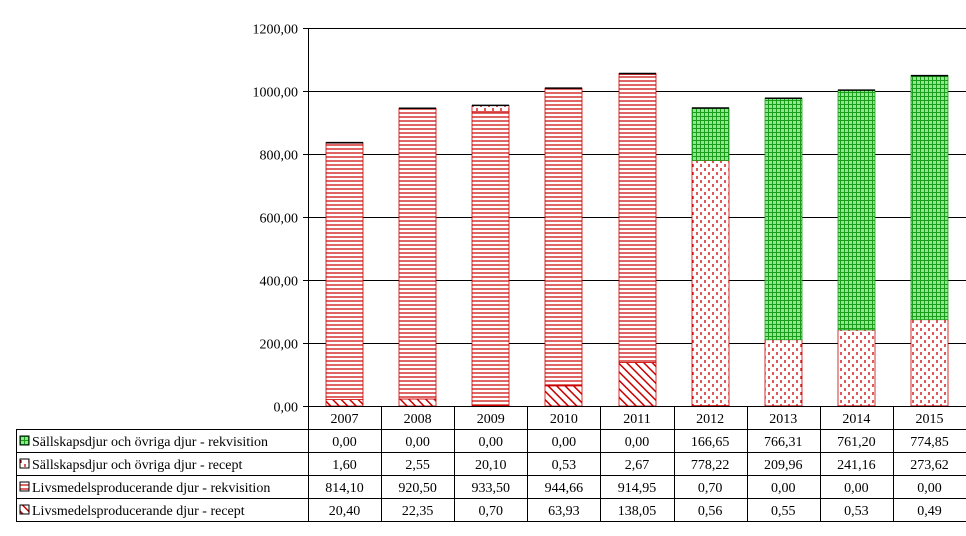  I want to click on y-tick-label: 600,00, so click(279, 219).